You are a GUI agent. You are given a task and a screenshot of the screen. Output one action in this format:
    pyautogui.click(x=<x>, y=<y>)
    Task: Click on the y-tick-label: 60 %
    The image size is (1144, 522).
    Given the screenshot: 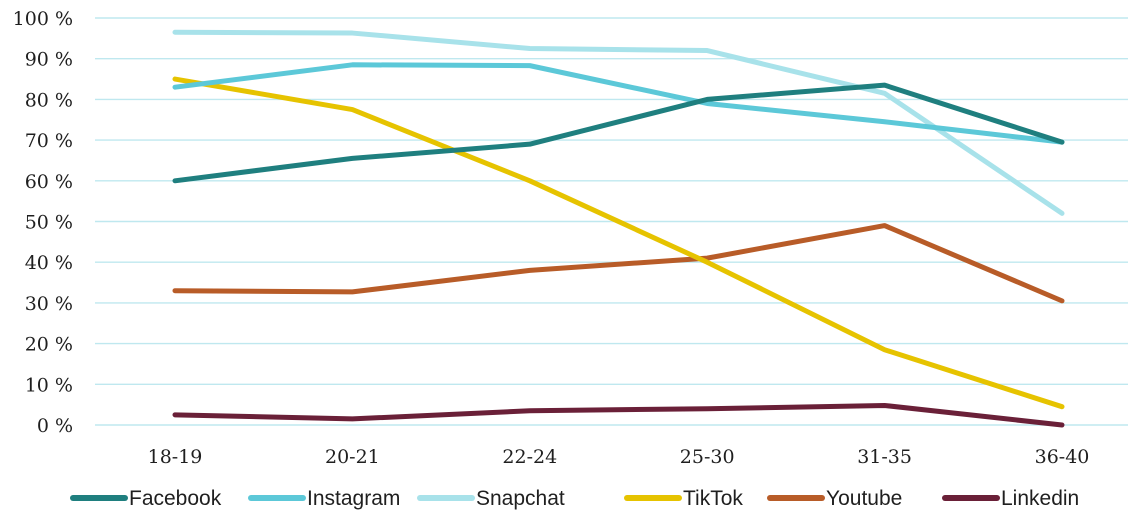 What is the action you would take?
    pyautogui.click(x=49, y=182)
    